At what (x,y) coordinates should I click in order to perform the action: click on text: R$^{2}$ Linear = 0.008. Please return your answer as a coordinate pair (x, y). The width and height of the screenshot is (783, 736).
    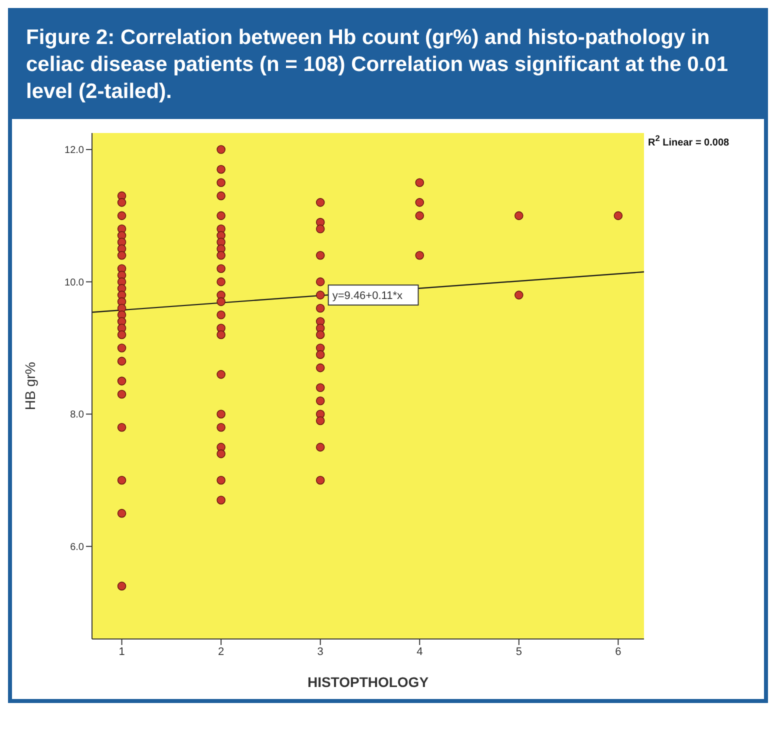
    Looking at the image, I should click on (689, 140).